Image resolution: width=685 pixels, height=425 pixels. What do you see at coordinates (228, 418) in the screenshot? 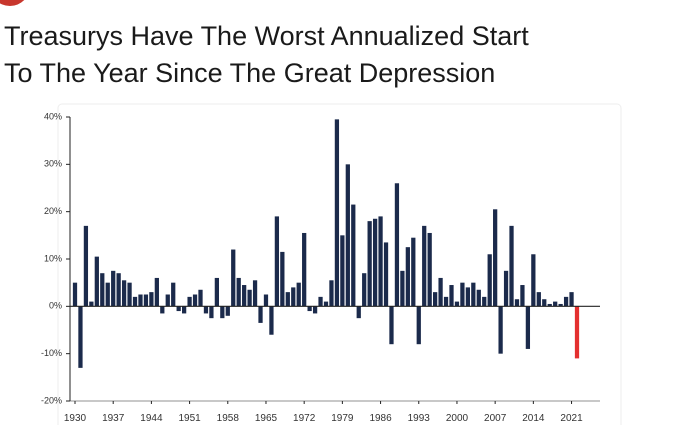
I see `x-tick-label: 1958` at bounding box center [228, 418].